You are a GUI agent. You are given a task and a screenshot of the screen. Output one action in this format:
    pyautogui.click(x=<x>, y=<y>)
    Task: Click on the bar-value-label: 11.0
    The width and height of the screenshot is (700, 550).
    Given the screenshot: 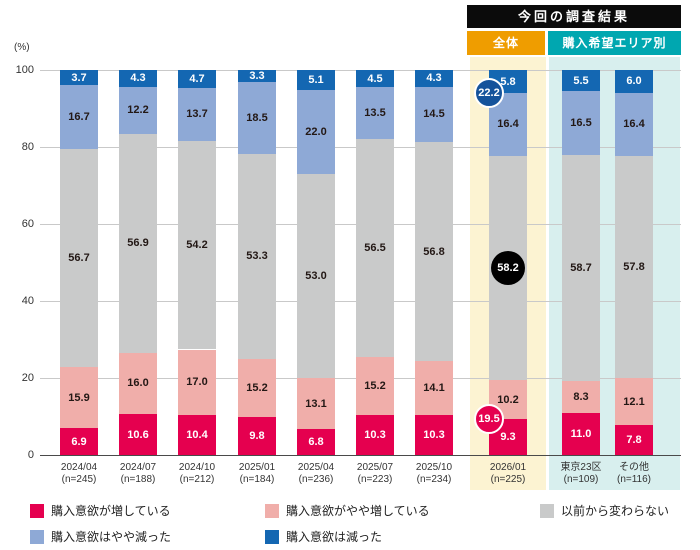 What is the action you would take?
    pyautogui.click(x=581, y=433)
    